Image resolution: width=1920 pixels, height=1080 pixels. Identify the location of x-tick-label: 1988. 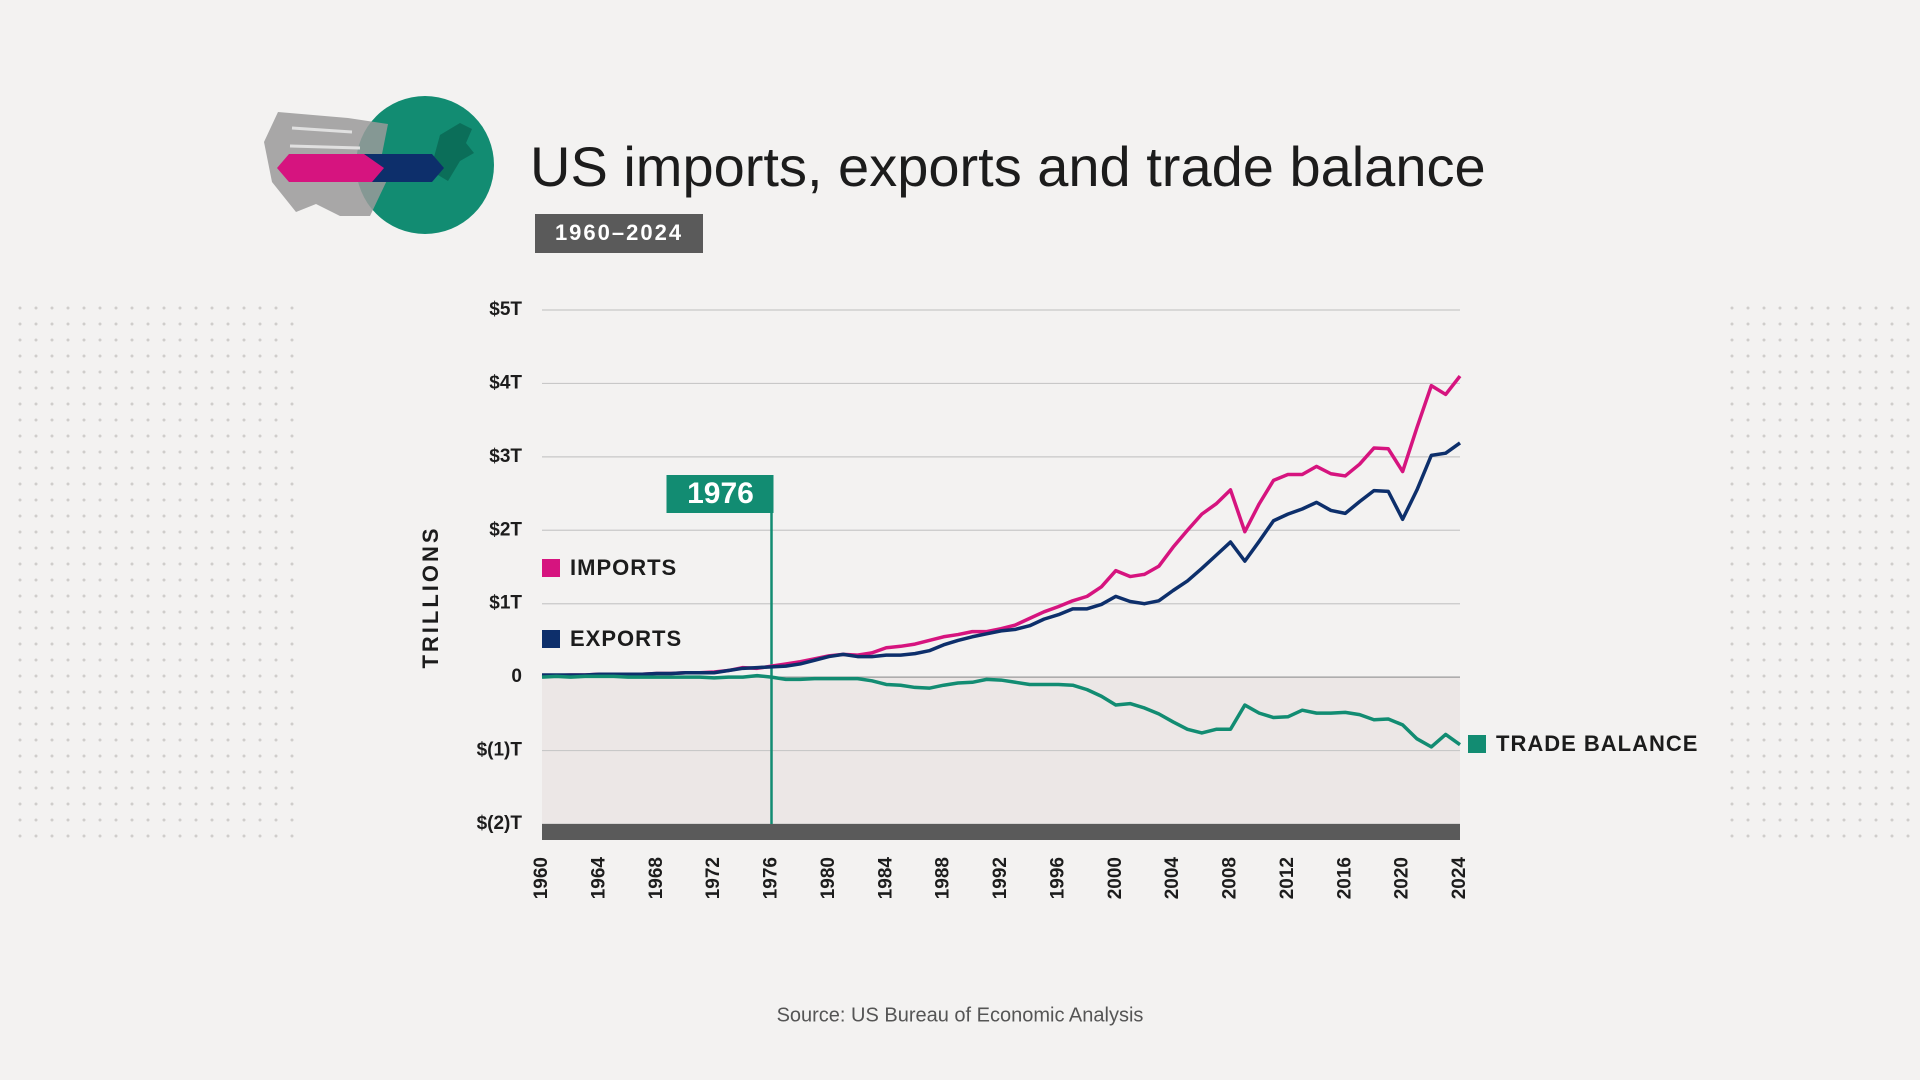
(943, 878).